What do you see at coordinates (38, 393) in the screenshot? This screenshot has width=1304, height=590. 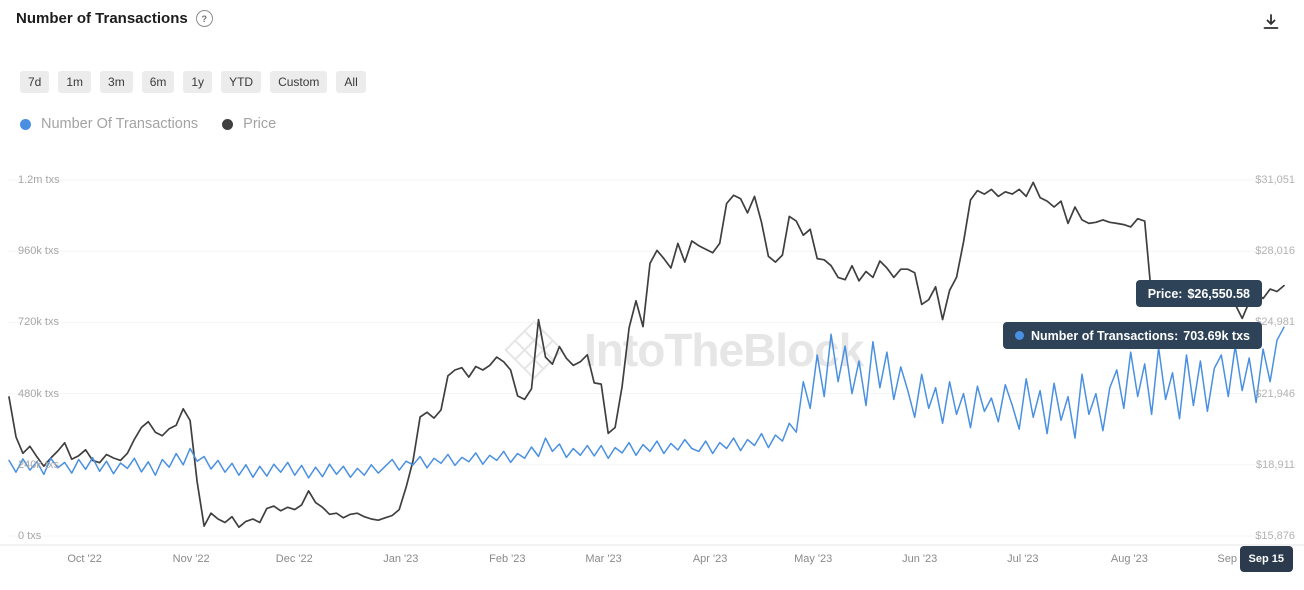 I see `left-axis-tick: 480k txs` at bounding box center [38, 393].